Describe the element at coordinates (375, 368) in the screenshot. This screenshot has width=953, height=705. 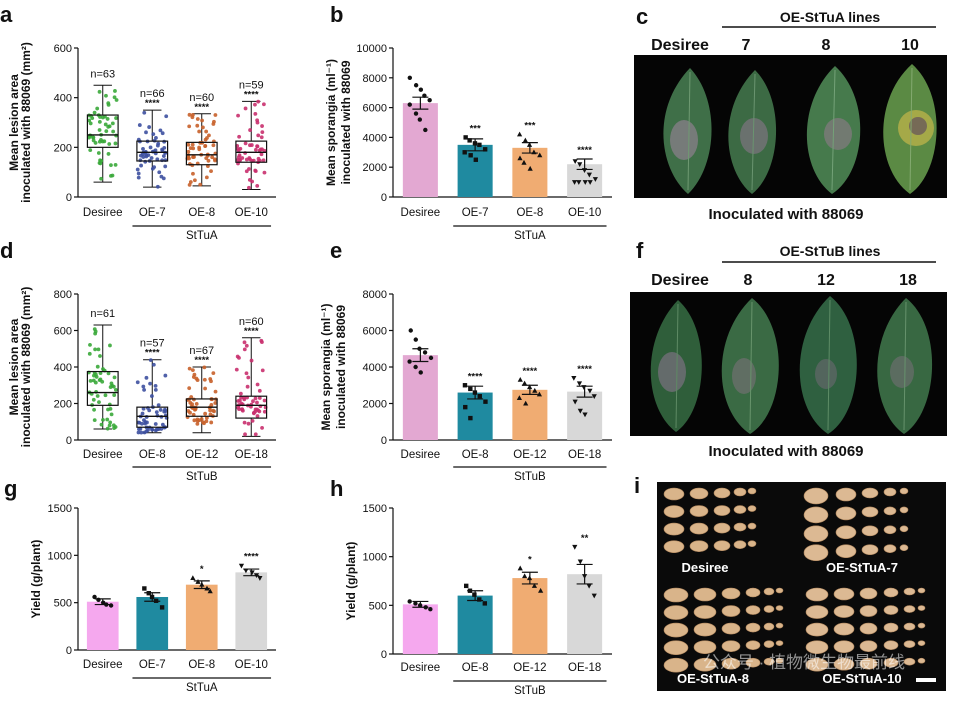
I see `y-tick-label: 4000` at that location.